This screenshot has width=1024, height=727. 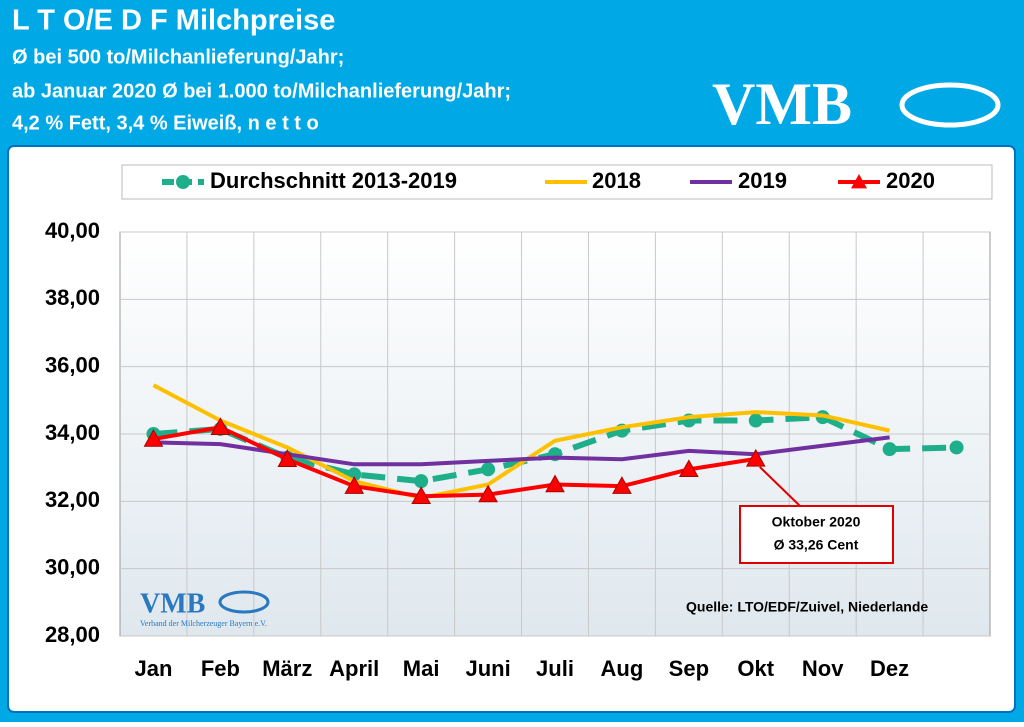 What do you see at coordinates (421, 668) in the screenshot?
I see `x-tick-label: Mai` at bounding box center [421, 668].